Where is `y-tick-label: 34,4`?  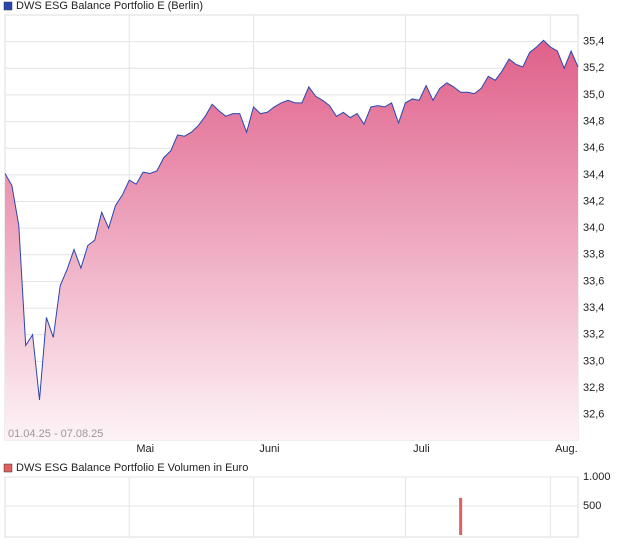 y-tick-label: 34,4 is located at coordinates (593, 175).